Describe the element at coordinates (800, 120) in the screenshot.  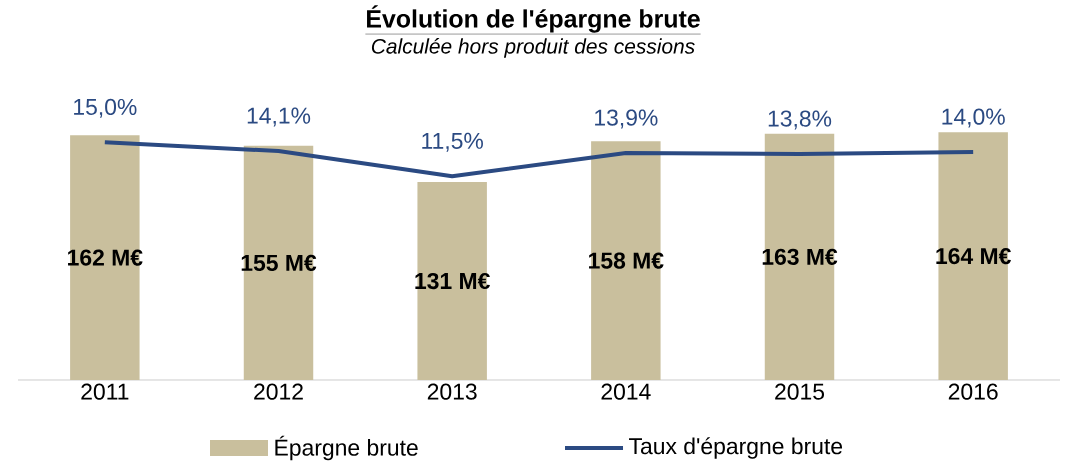
I see `data-label: 13,8%` at that location.